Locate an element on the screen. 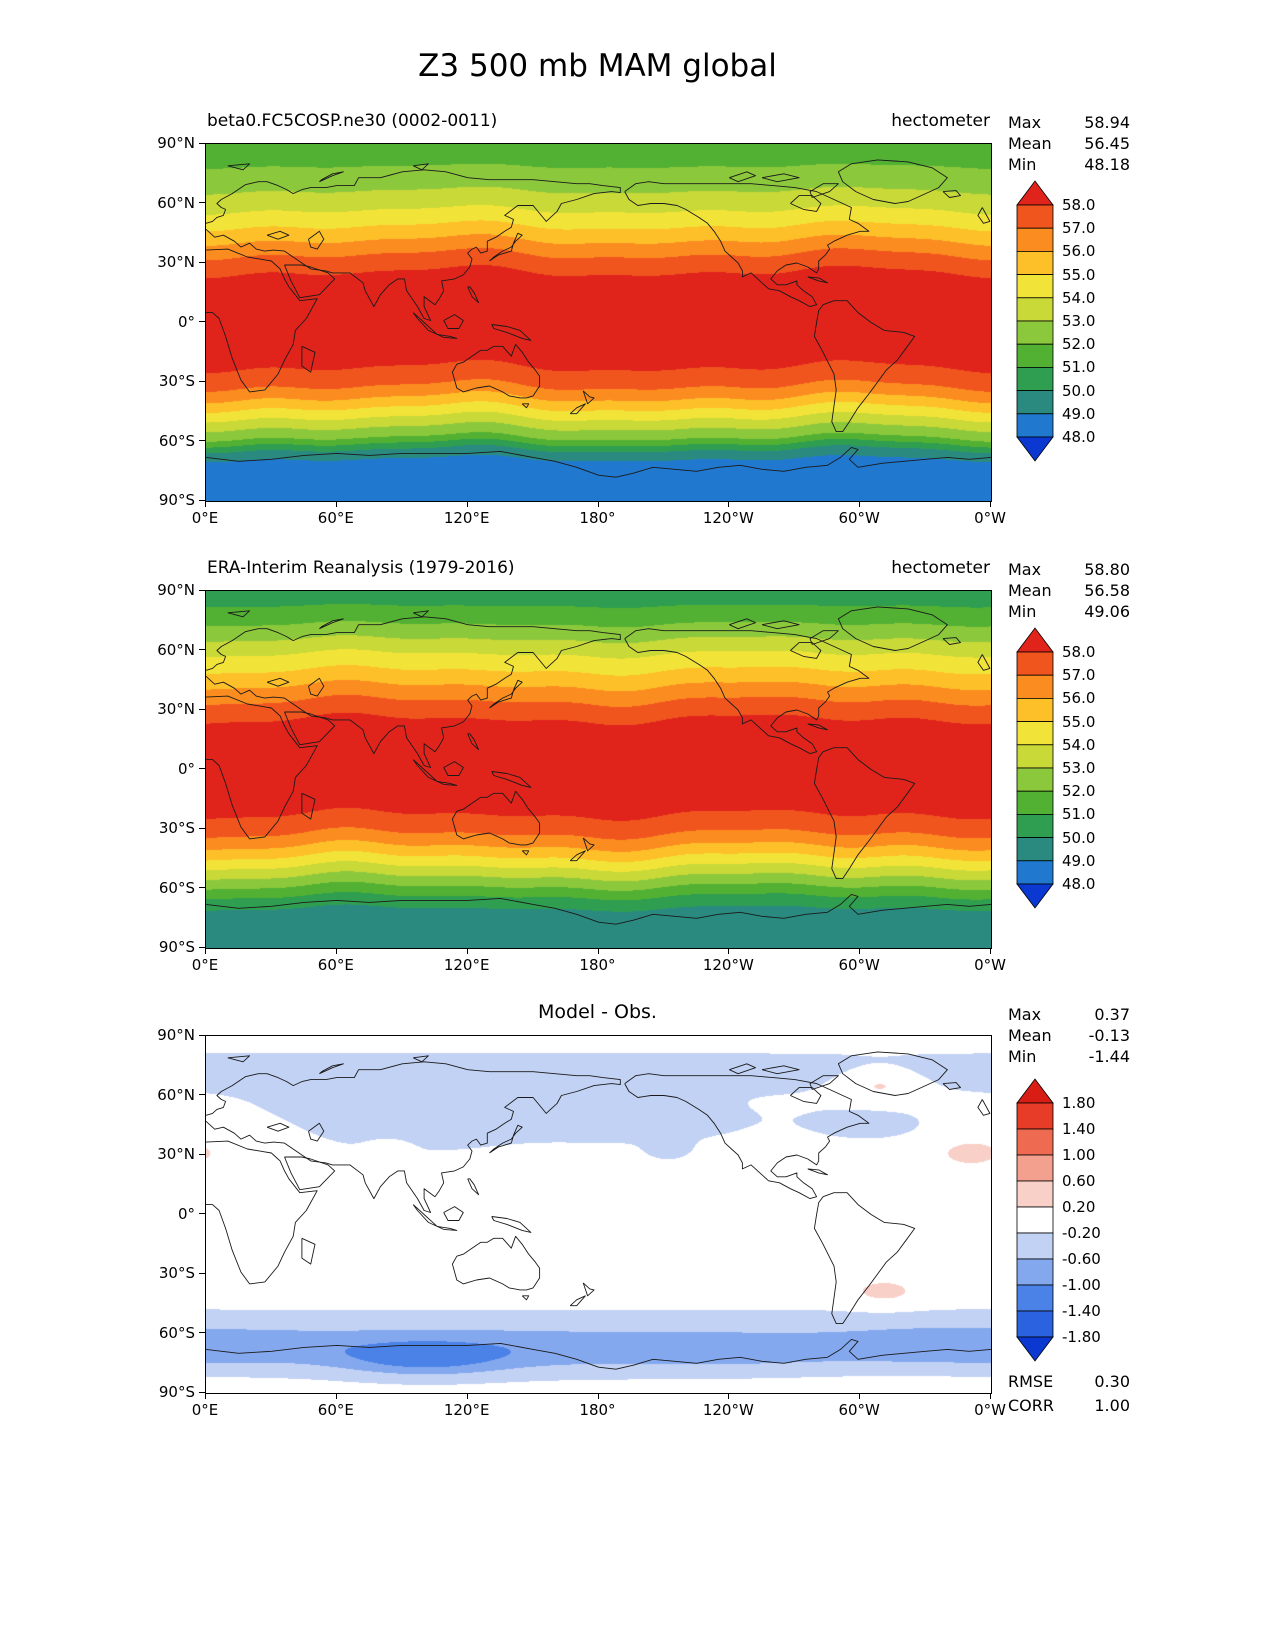  stat-value-mean: 56.58 is located at coordinates (1107, 590).